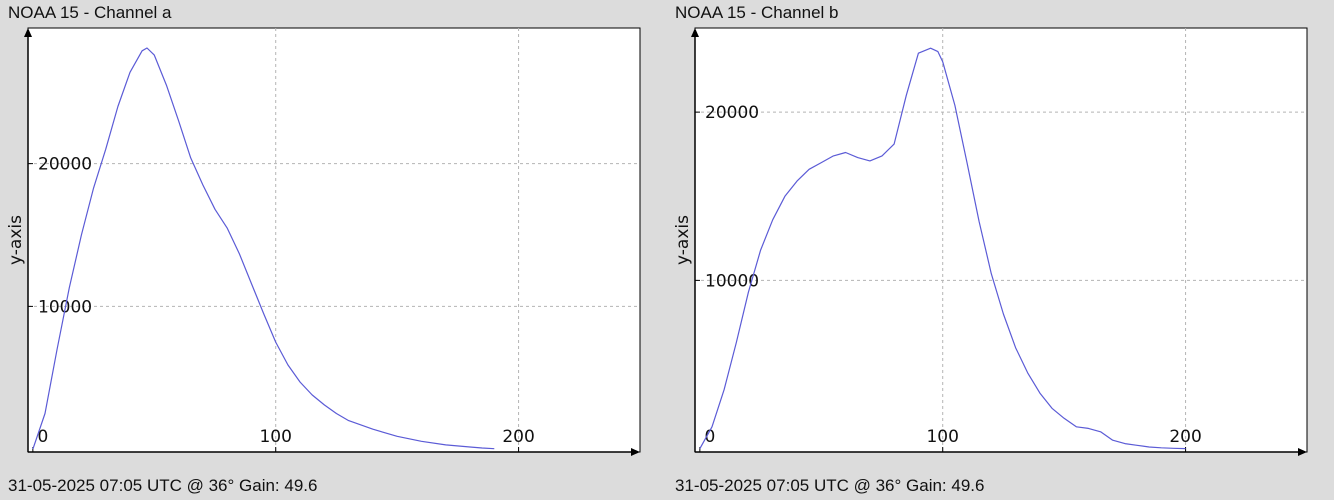 Image resolution: width=1334 pixels, height=500 pixels. I want to click on chart-title: NOAA 15 - Channel b, so click(757, 12).